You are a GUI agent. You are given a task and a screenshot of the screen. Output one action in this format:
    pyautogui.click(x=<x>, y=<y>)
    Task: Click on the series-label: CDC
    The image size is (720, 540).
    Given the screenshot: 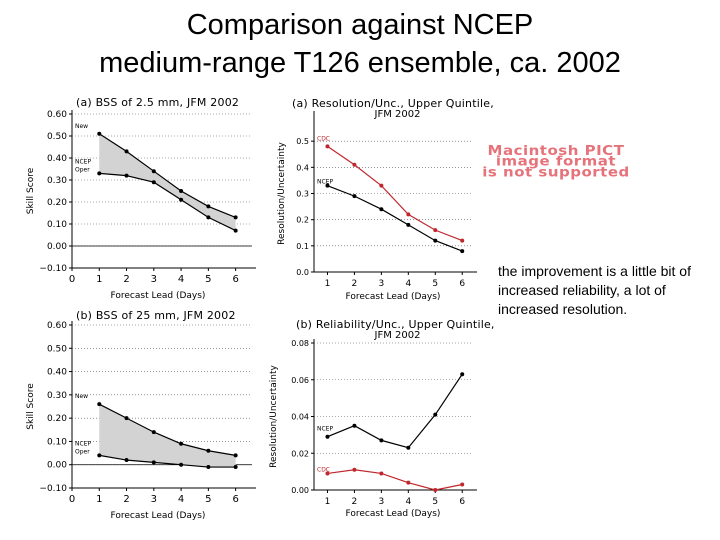 What is the action you would take?
    pyautogui.click(x=323, y=469)
    